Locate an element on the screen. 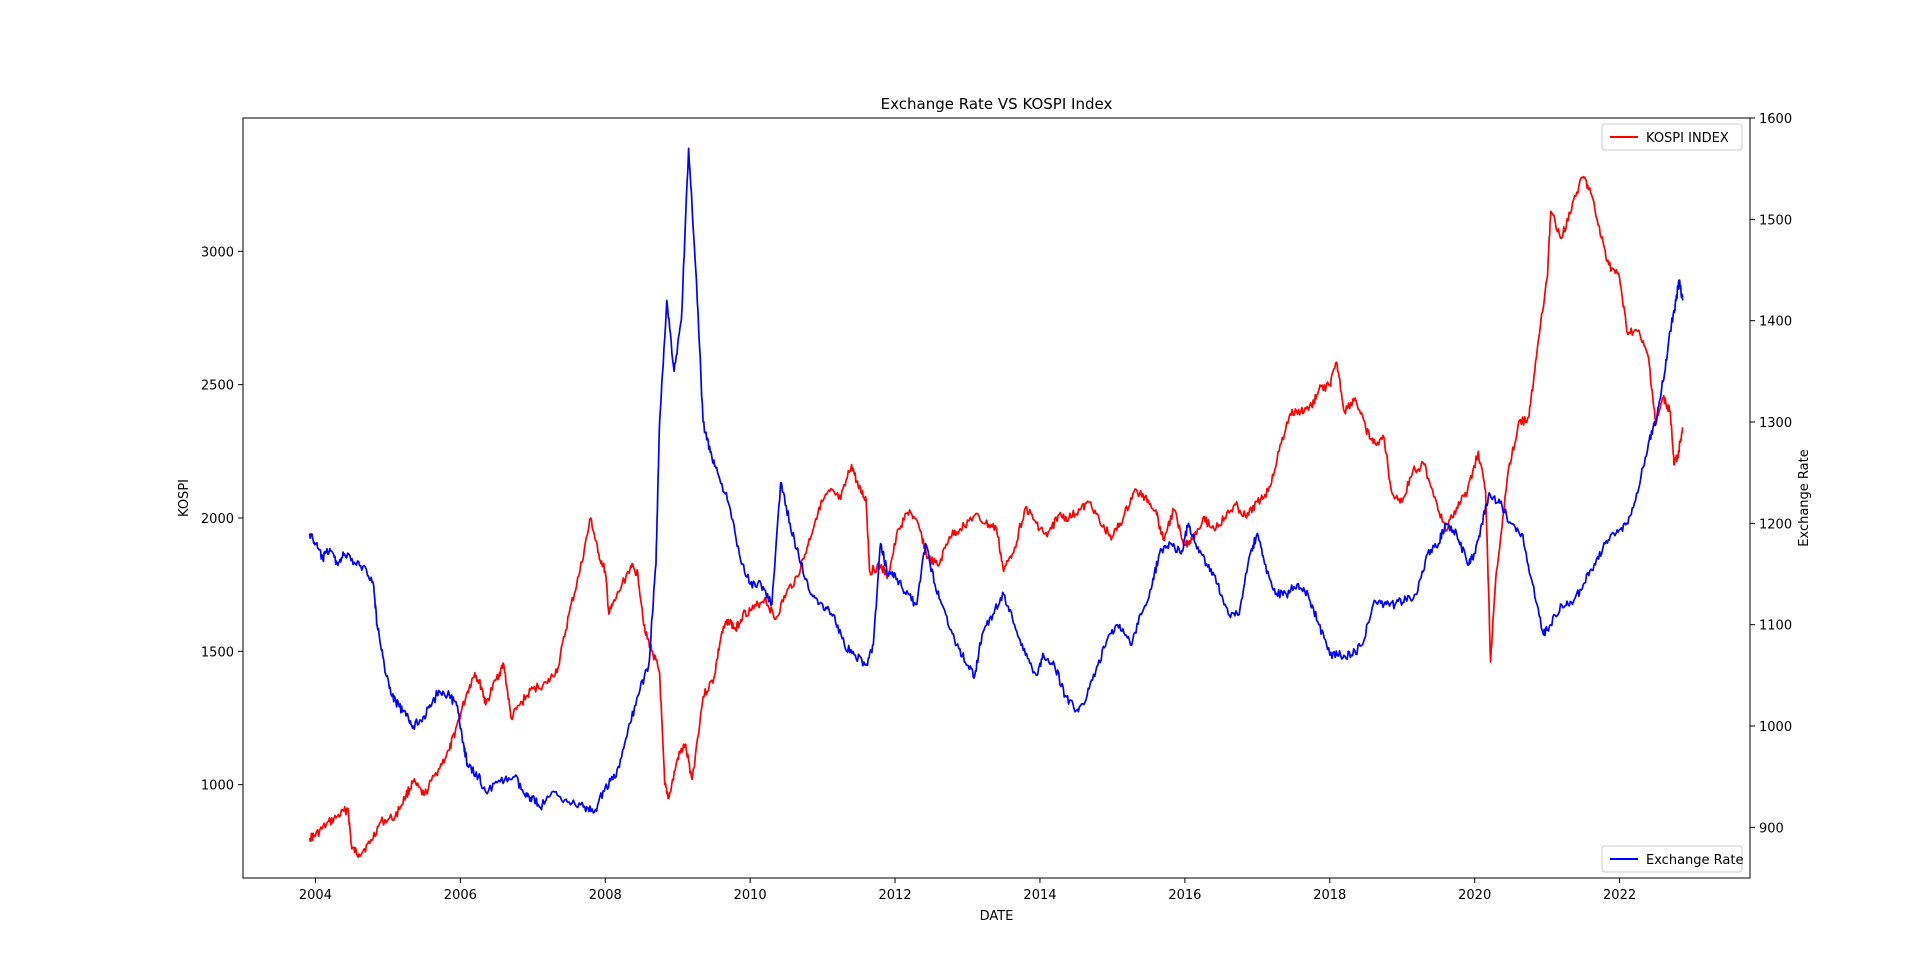 The image size is (1920, 975). legend-layer: KOSPI INDEX Exchange Rate is located at coordinates (1672, 498).